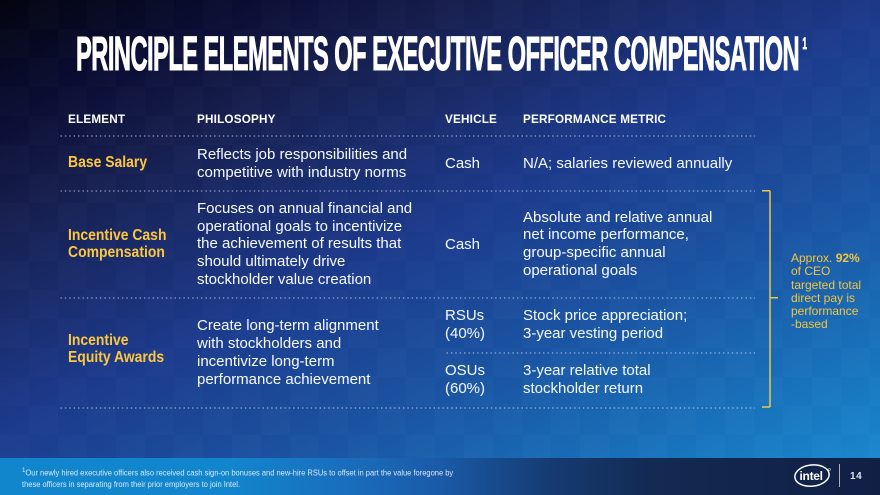 The width and height of the screenshot is (880, 495). I want to click on svg-text: intel, so click(811, 476).